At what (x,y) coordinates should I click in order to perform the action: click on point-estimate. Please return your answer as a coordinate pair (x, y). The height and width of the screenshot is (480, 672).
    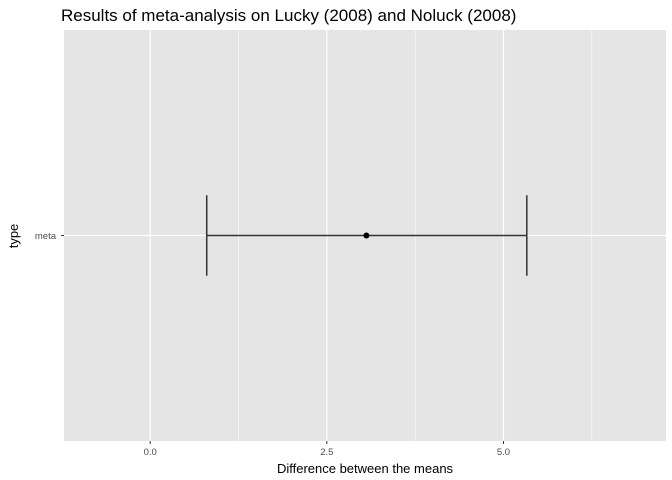
    Looking at the image, I should click on (366, 235).